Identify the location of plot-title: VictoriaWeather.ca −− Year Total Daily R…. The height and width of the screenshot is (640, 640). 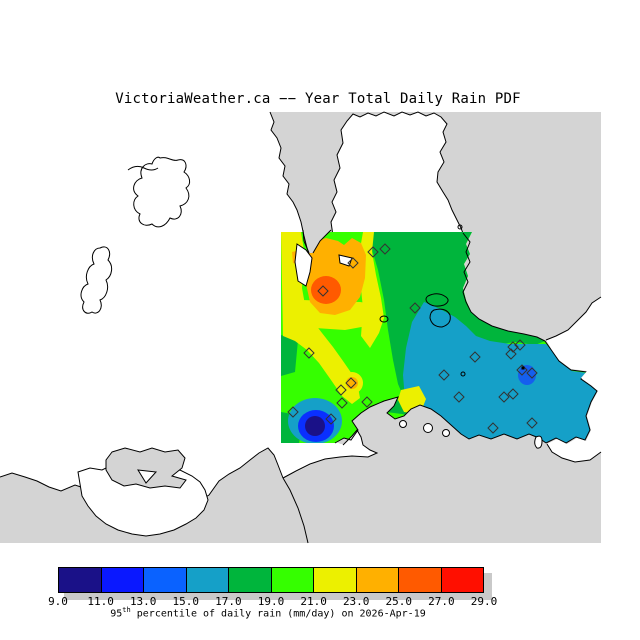
(318, 99).